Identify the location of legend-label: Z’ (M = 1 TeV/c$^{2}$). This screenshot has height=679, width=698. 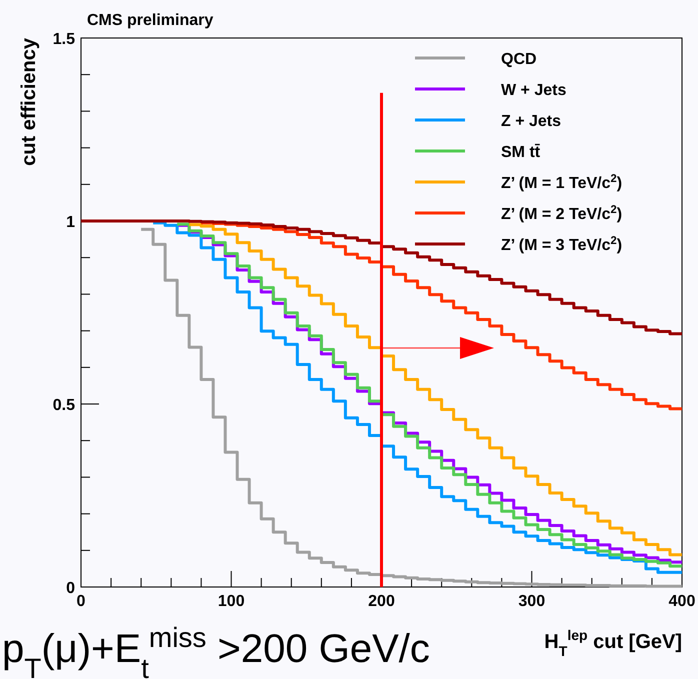
(561, 182).